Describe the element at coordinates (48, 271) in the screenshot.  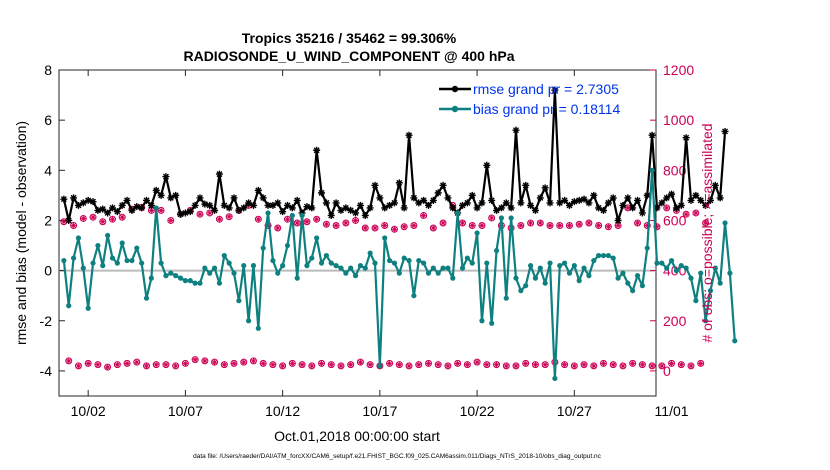
I see `y-tick-label-left: 0` at that location.